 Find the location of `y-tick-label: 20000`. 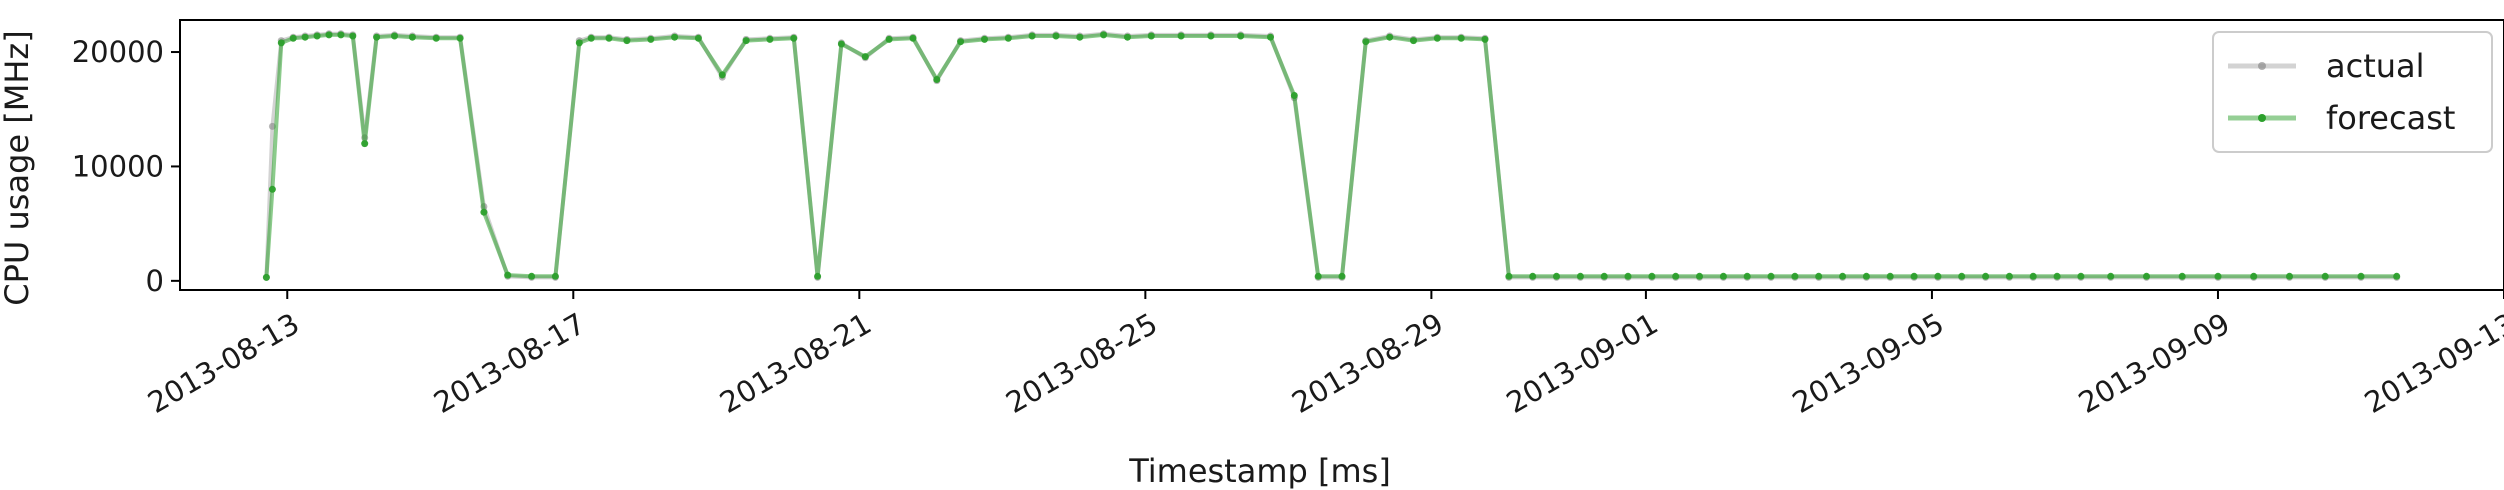

y-tick-label: 20000 is located at coordinates (118, 52).